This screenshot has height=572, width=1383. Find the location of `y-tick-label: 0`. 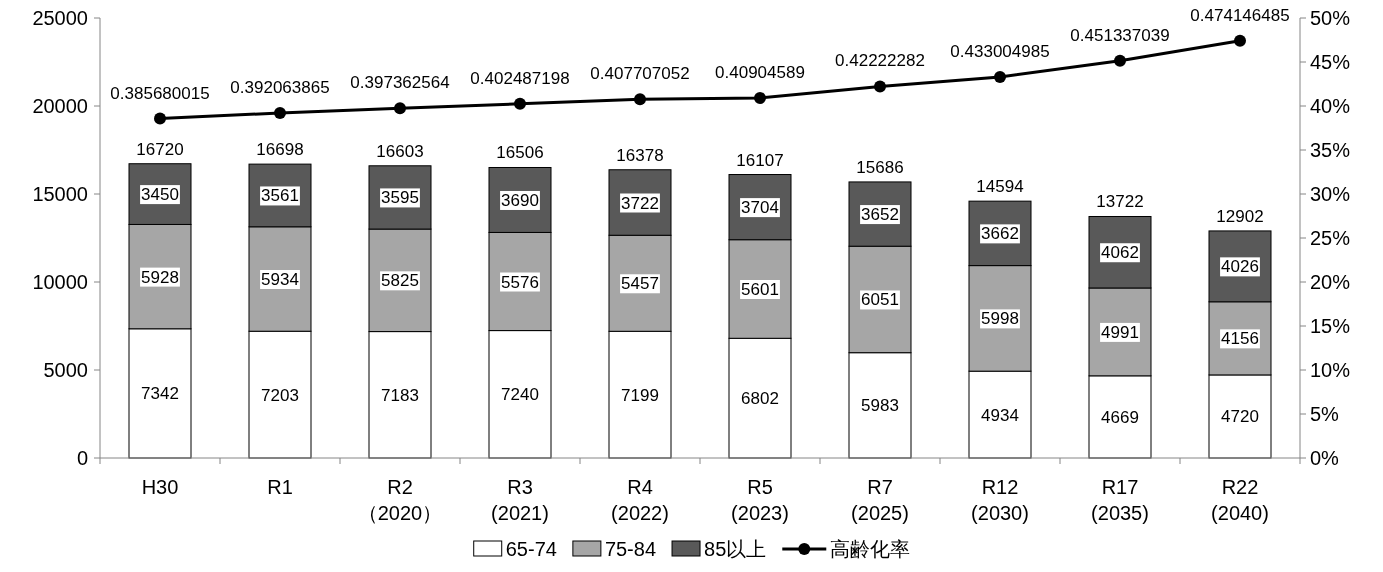

y-tick-label: 0 is located at coordinates (82, 458).